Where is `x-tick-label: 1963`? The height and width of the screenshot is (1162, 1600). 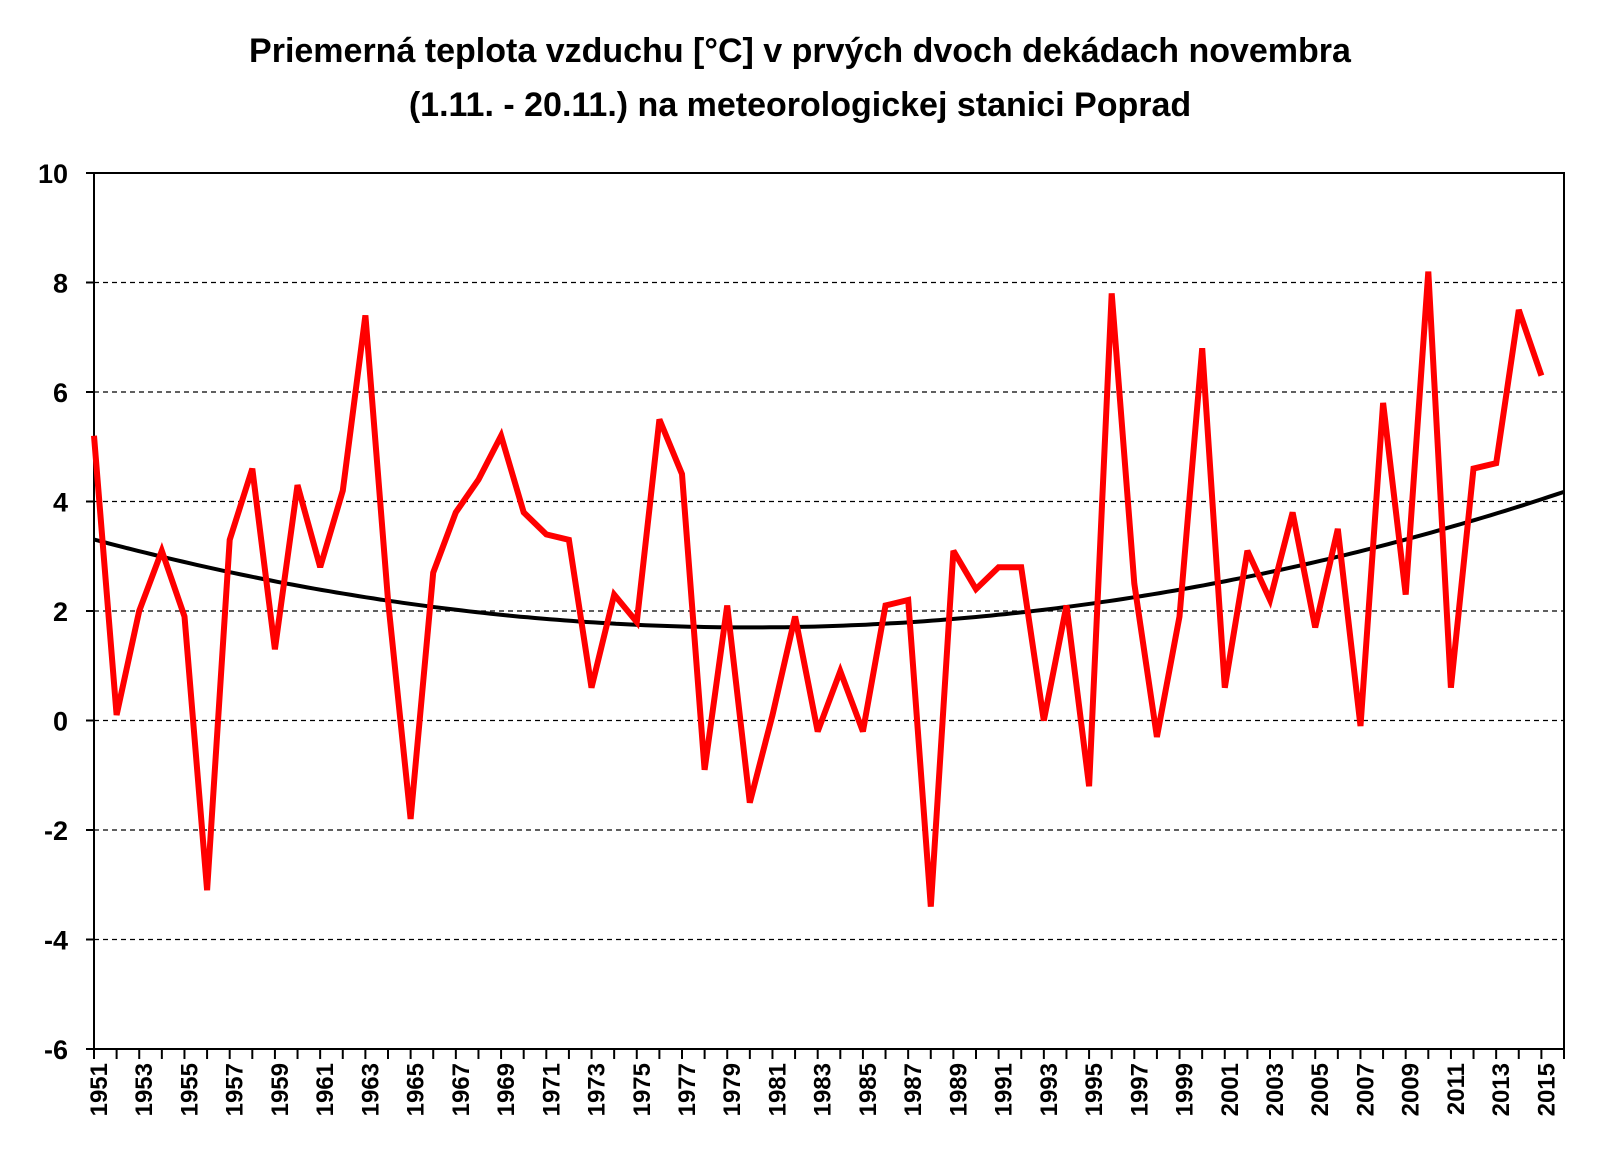 x-tick-label: 1963 is located at coordinates (370, 1089).